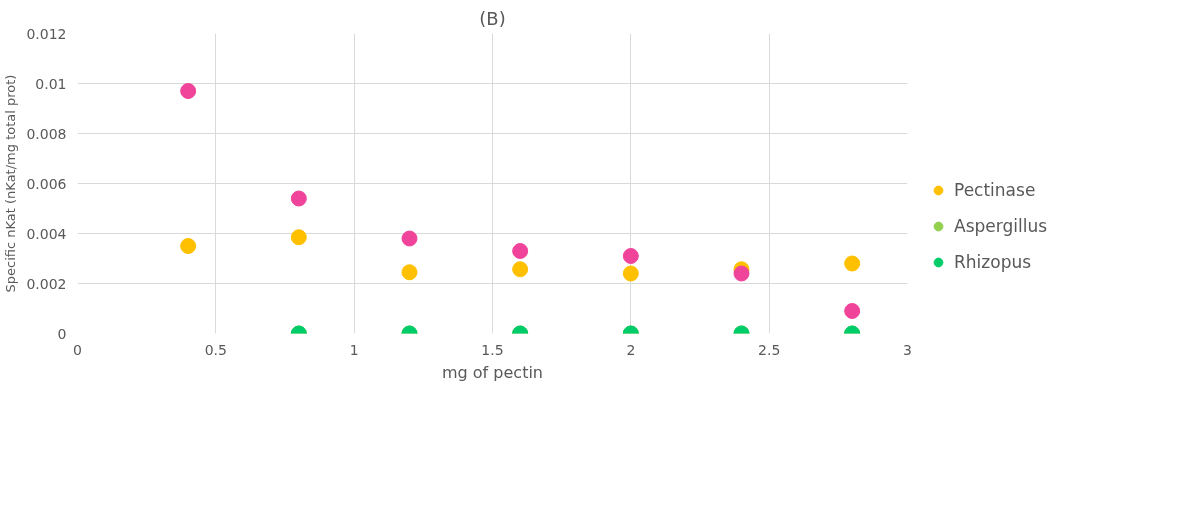 The image size is (1193, 512). Describe the element at coordinates (995, 190) in the screenshot. I see `legend-label: Pectinase` at that location.